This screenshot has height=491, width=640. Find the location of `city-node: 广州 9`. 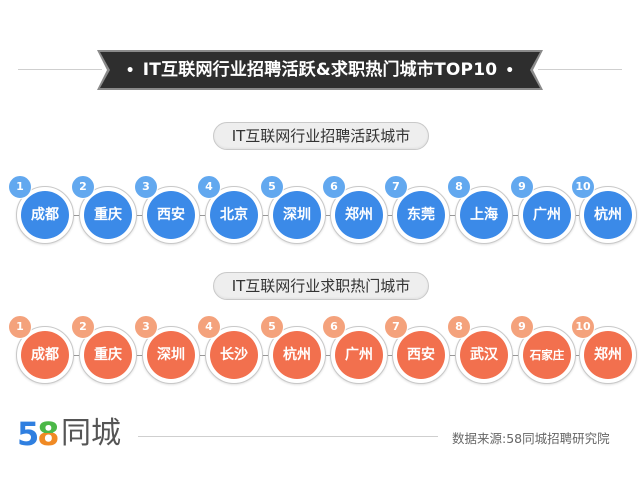

city-node: 广州 9 is located at coordinates (543, 209).